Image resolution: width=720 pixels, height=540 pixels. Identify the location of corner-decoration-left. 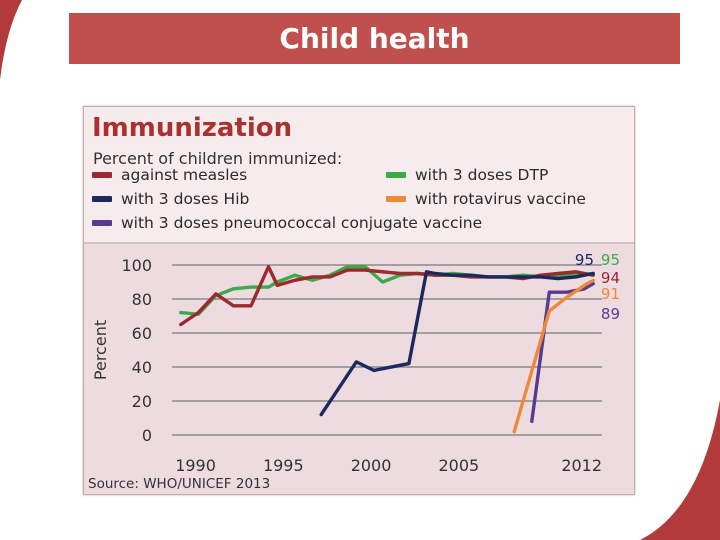
(11, 40).